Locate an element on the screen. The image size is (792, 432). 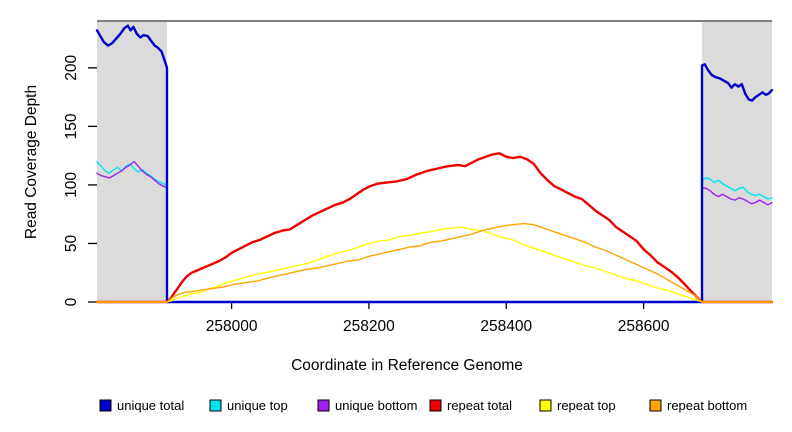
legend-item-unique-total: unique total is located at coordinates (141, 405).